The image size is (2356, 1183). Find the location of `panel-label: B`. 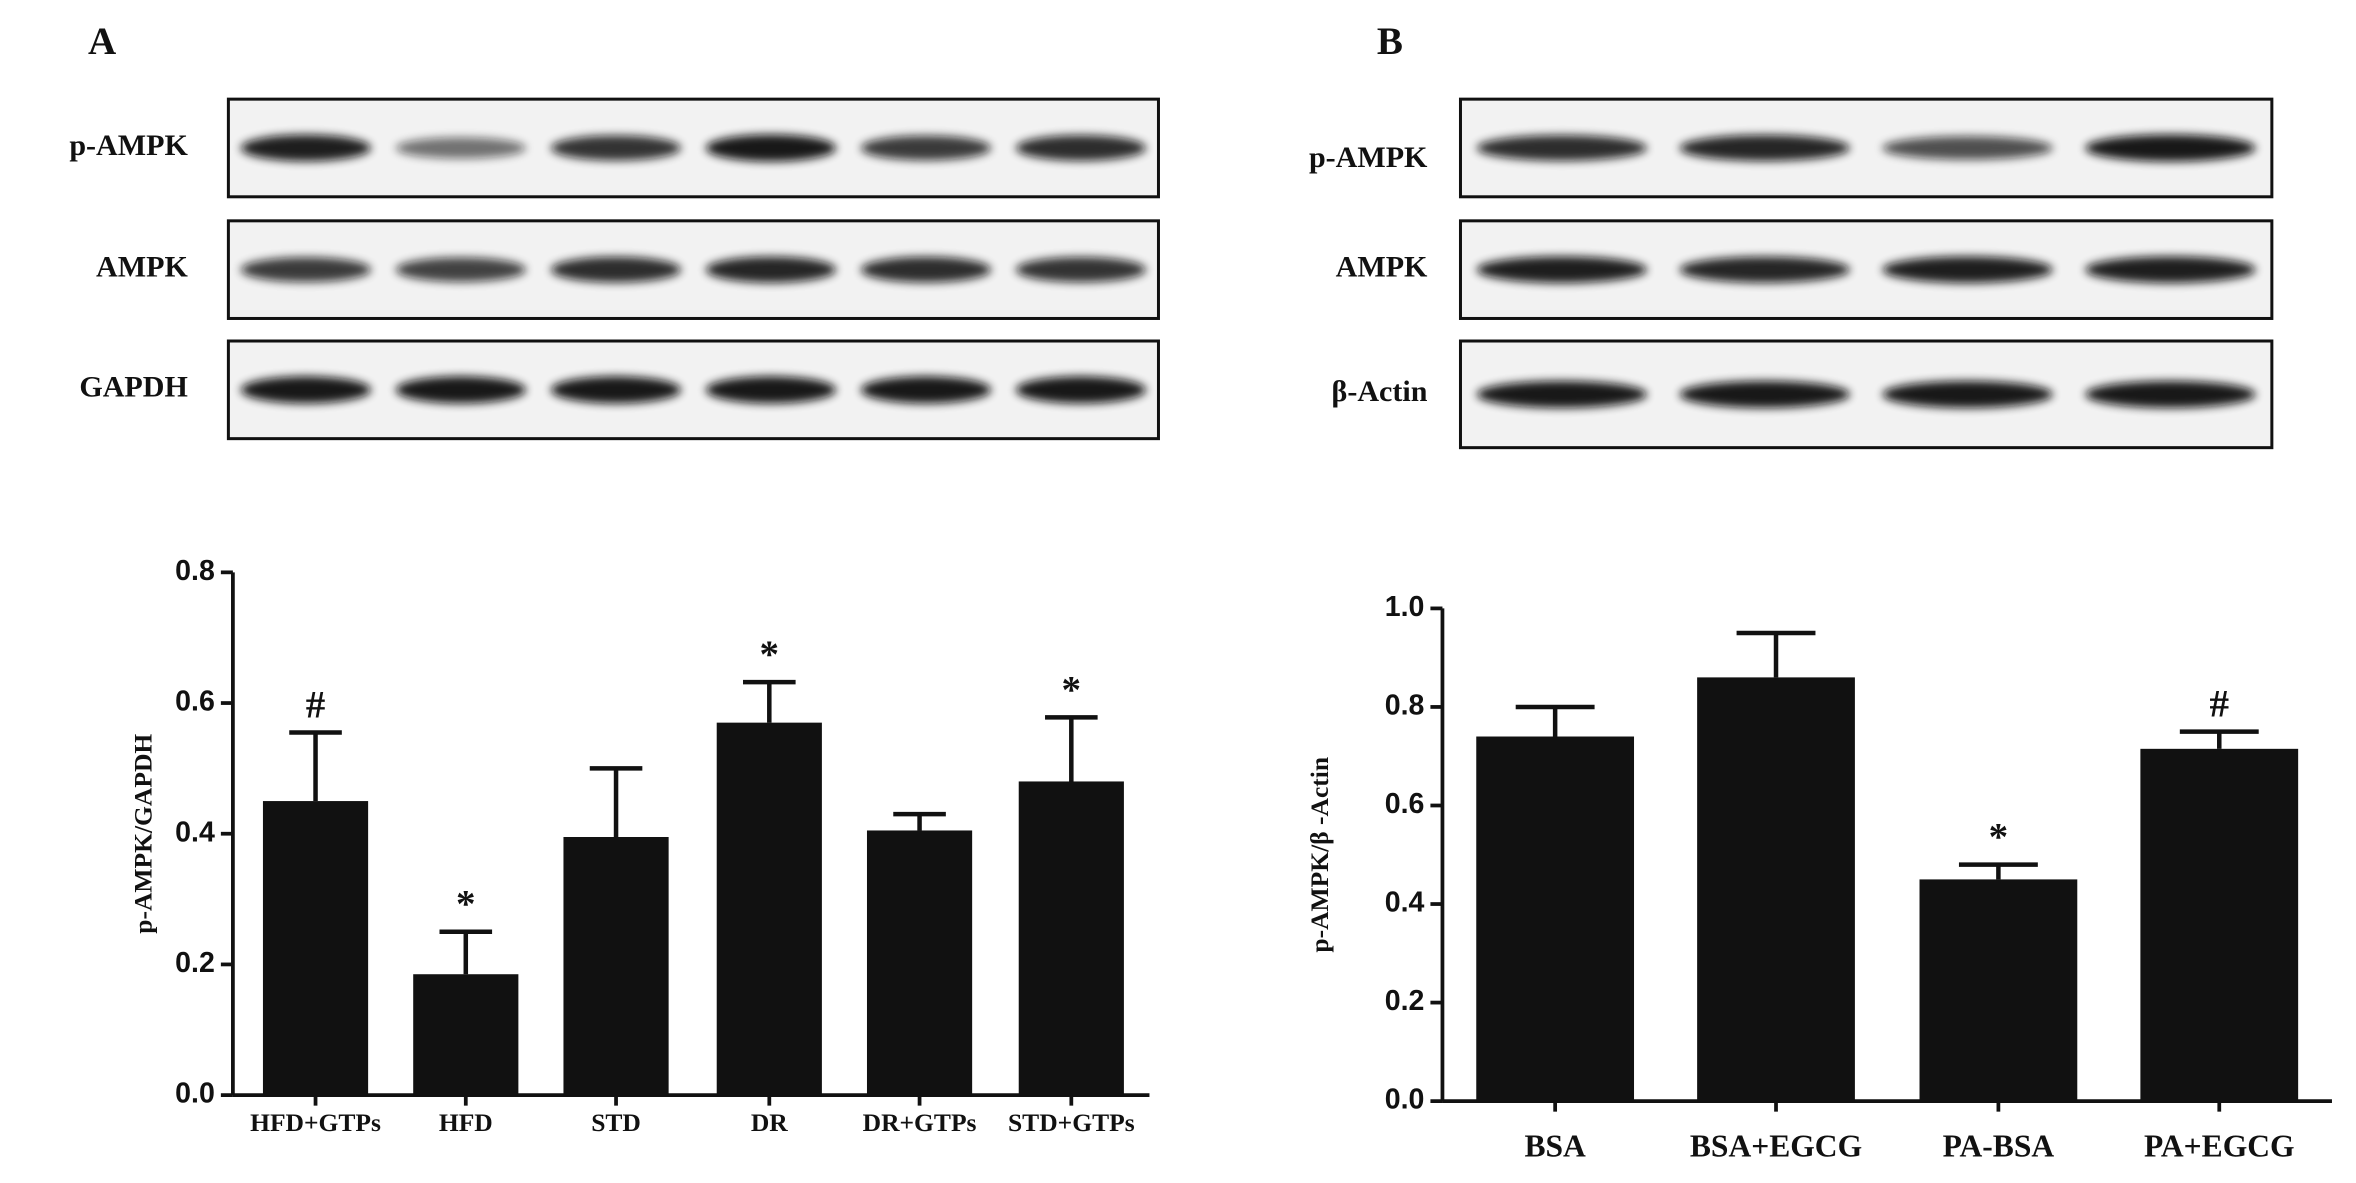

panel-label: B is located at coordinates (1390, 41).